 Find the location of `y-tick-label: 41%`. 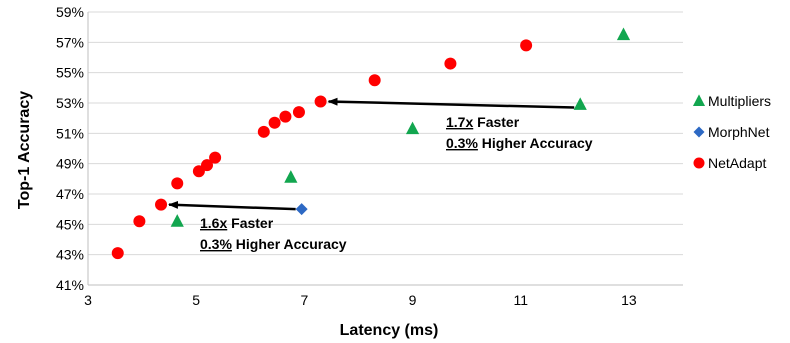

y-tick-label: 41% is located at coordinates (70, 285).